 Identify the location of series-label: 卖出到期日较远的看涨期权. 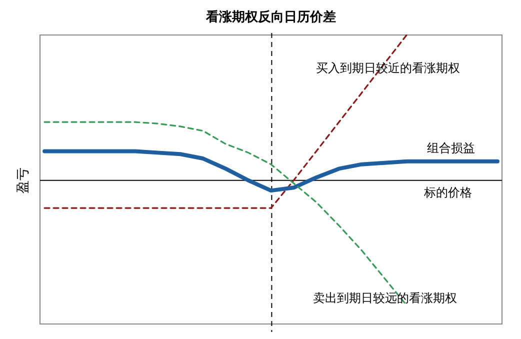
(385, 298).